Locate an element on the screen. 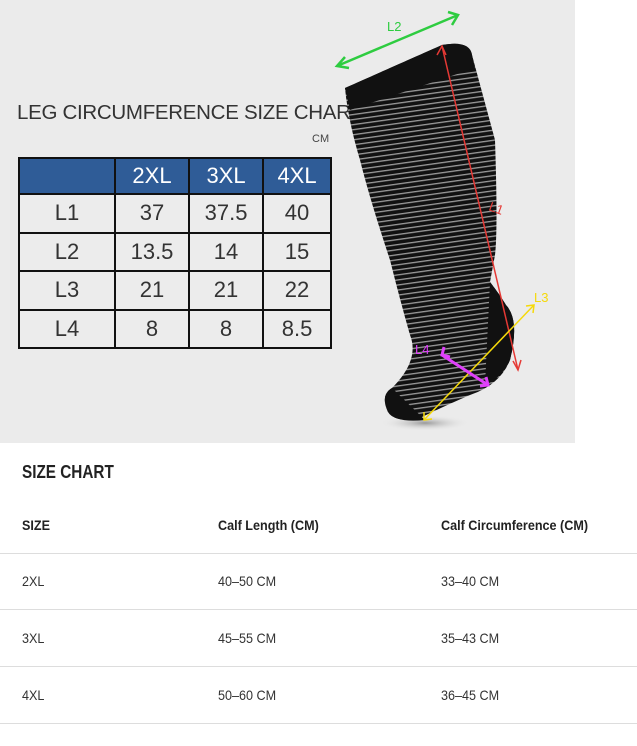 The height and width of the screenshot is (746, 637). table-row: L2 13.5 14 15 is located at coordinates (175, 251).